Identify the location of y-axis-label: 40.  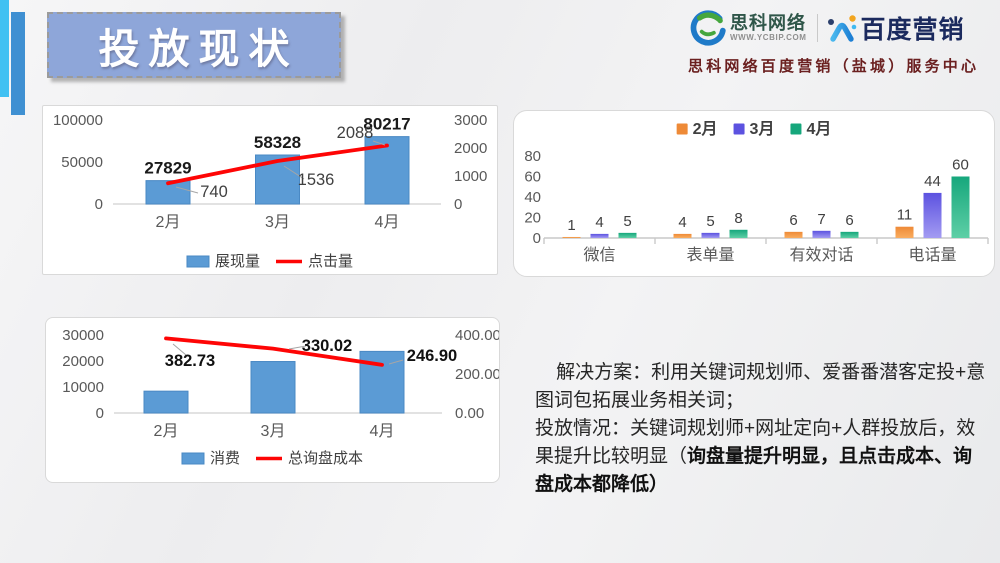
(532, 197).